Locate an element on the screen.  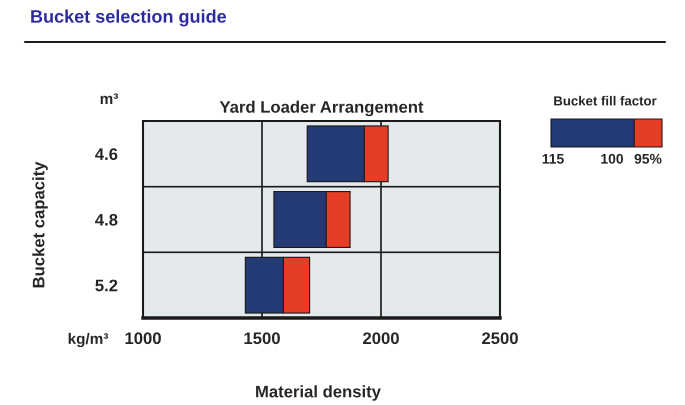
y-tick-label: 4.8 is located at coordinates (106, 220).